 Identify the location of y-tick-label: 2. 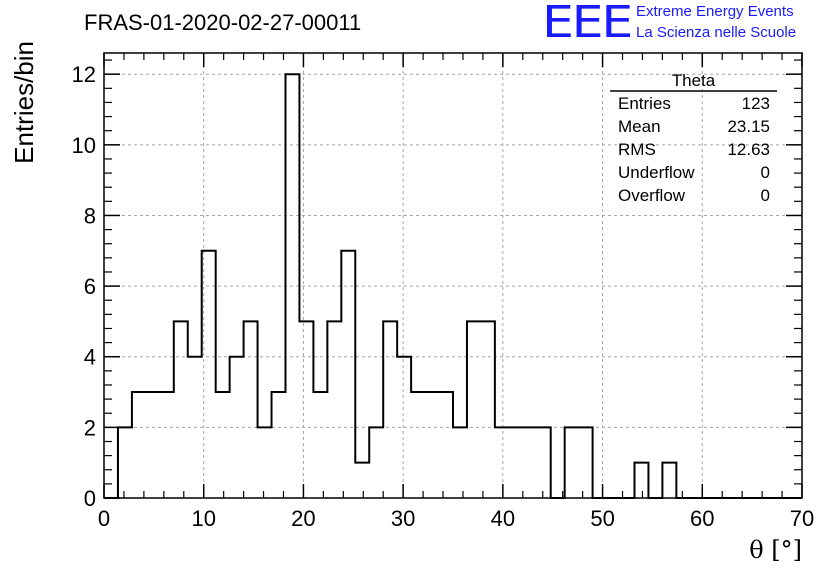
(90, 427).